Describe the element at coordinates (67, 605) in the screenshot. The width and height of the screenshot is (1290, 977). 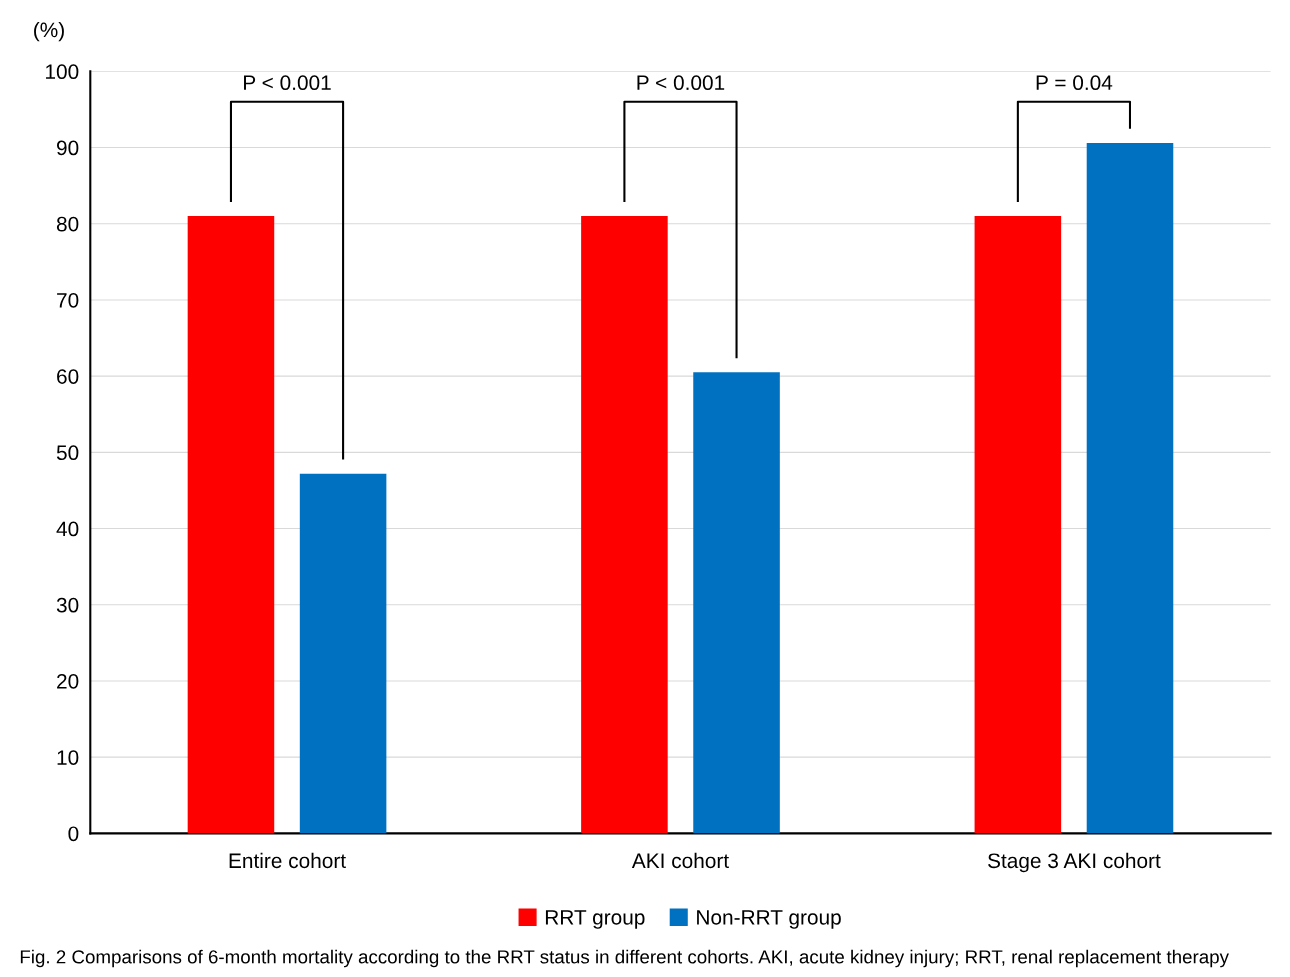
I see `y-tick-label: 30` at that location.